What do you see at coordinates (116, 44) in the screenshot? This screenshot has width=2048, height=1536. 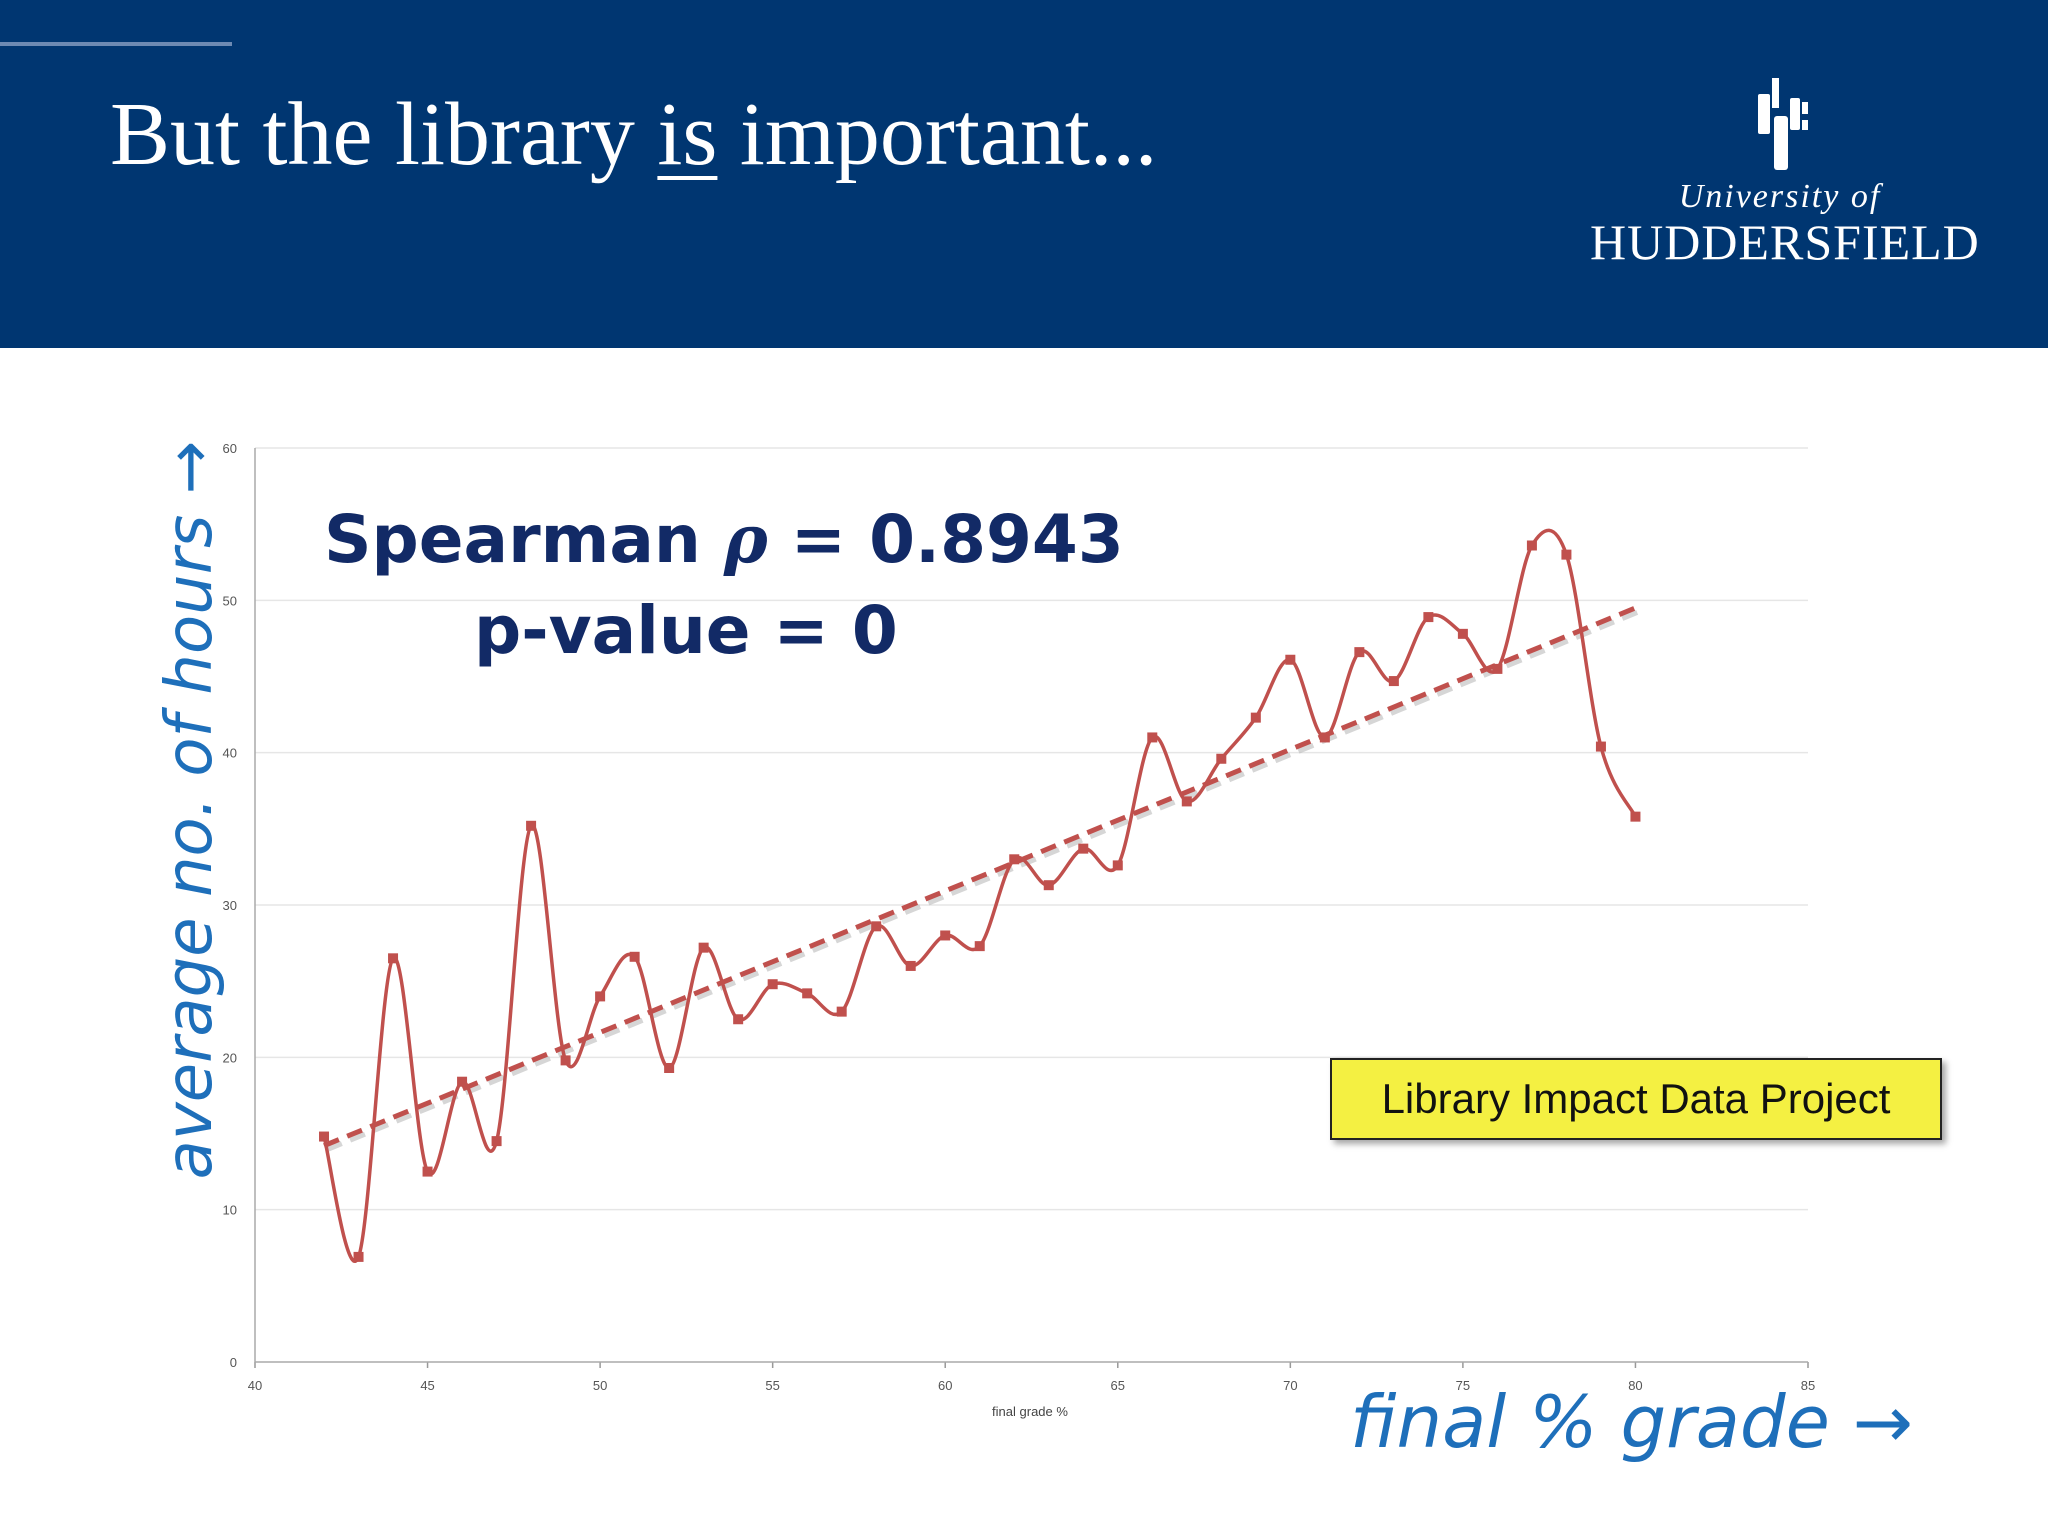 I see `header-rule` at bounding box center [116, 44].